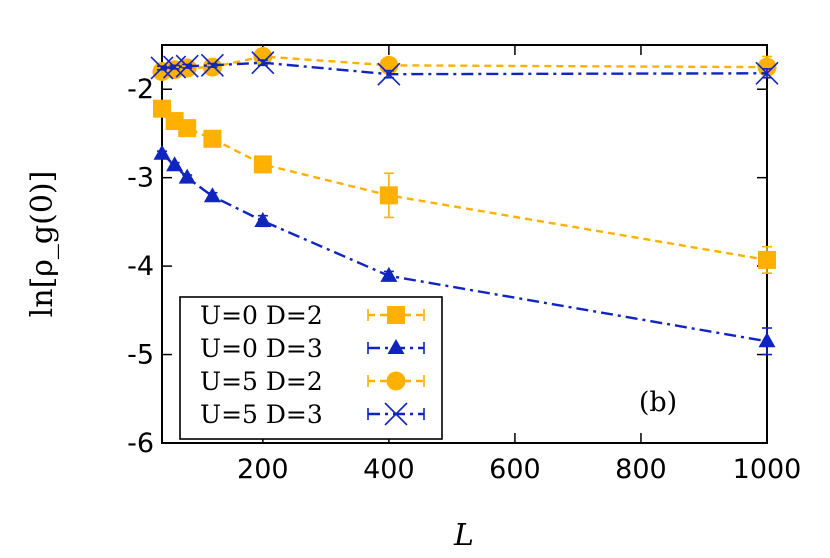 The width and height of the screenshot is (830, 558). I want to click on y-tick-label: -2, so click(140, 89).